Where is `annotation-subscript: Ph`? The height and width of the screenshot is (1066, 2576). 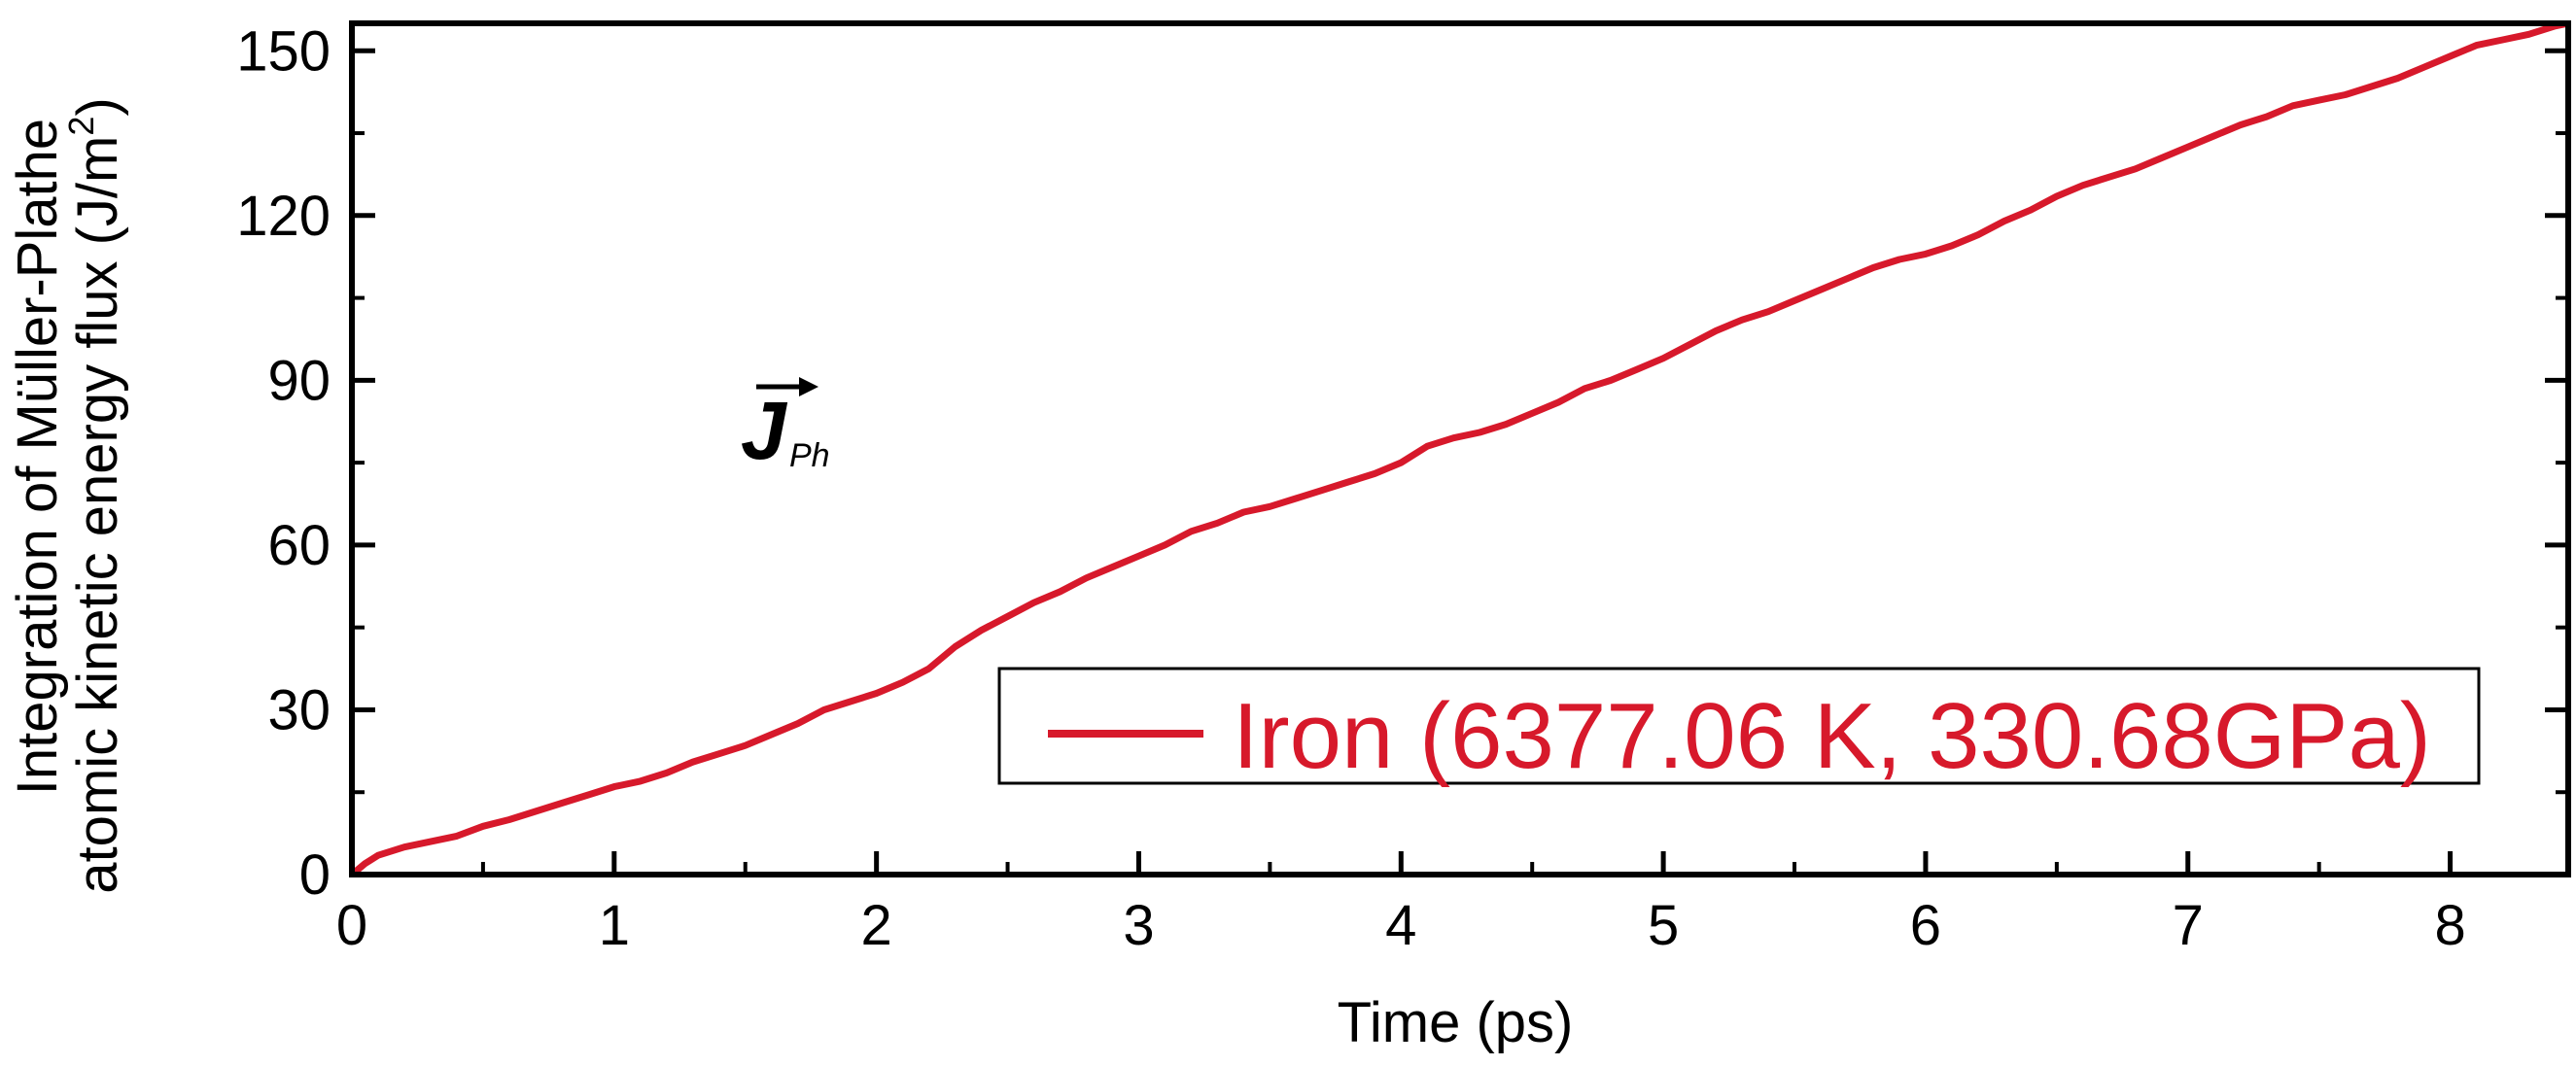 annotation-subscript: Ph is located at coordinates (809, 456).